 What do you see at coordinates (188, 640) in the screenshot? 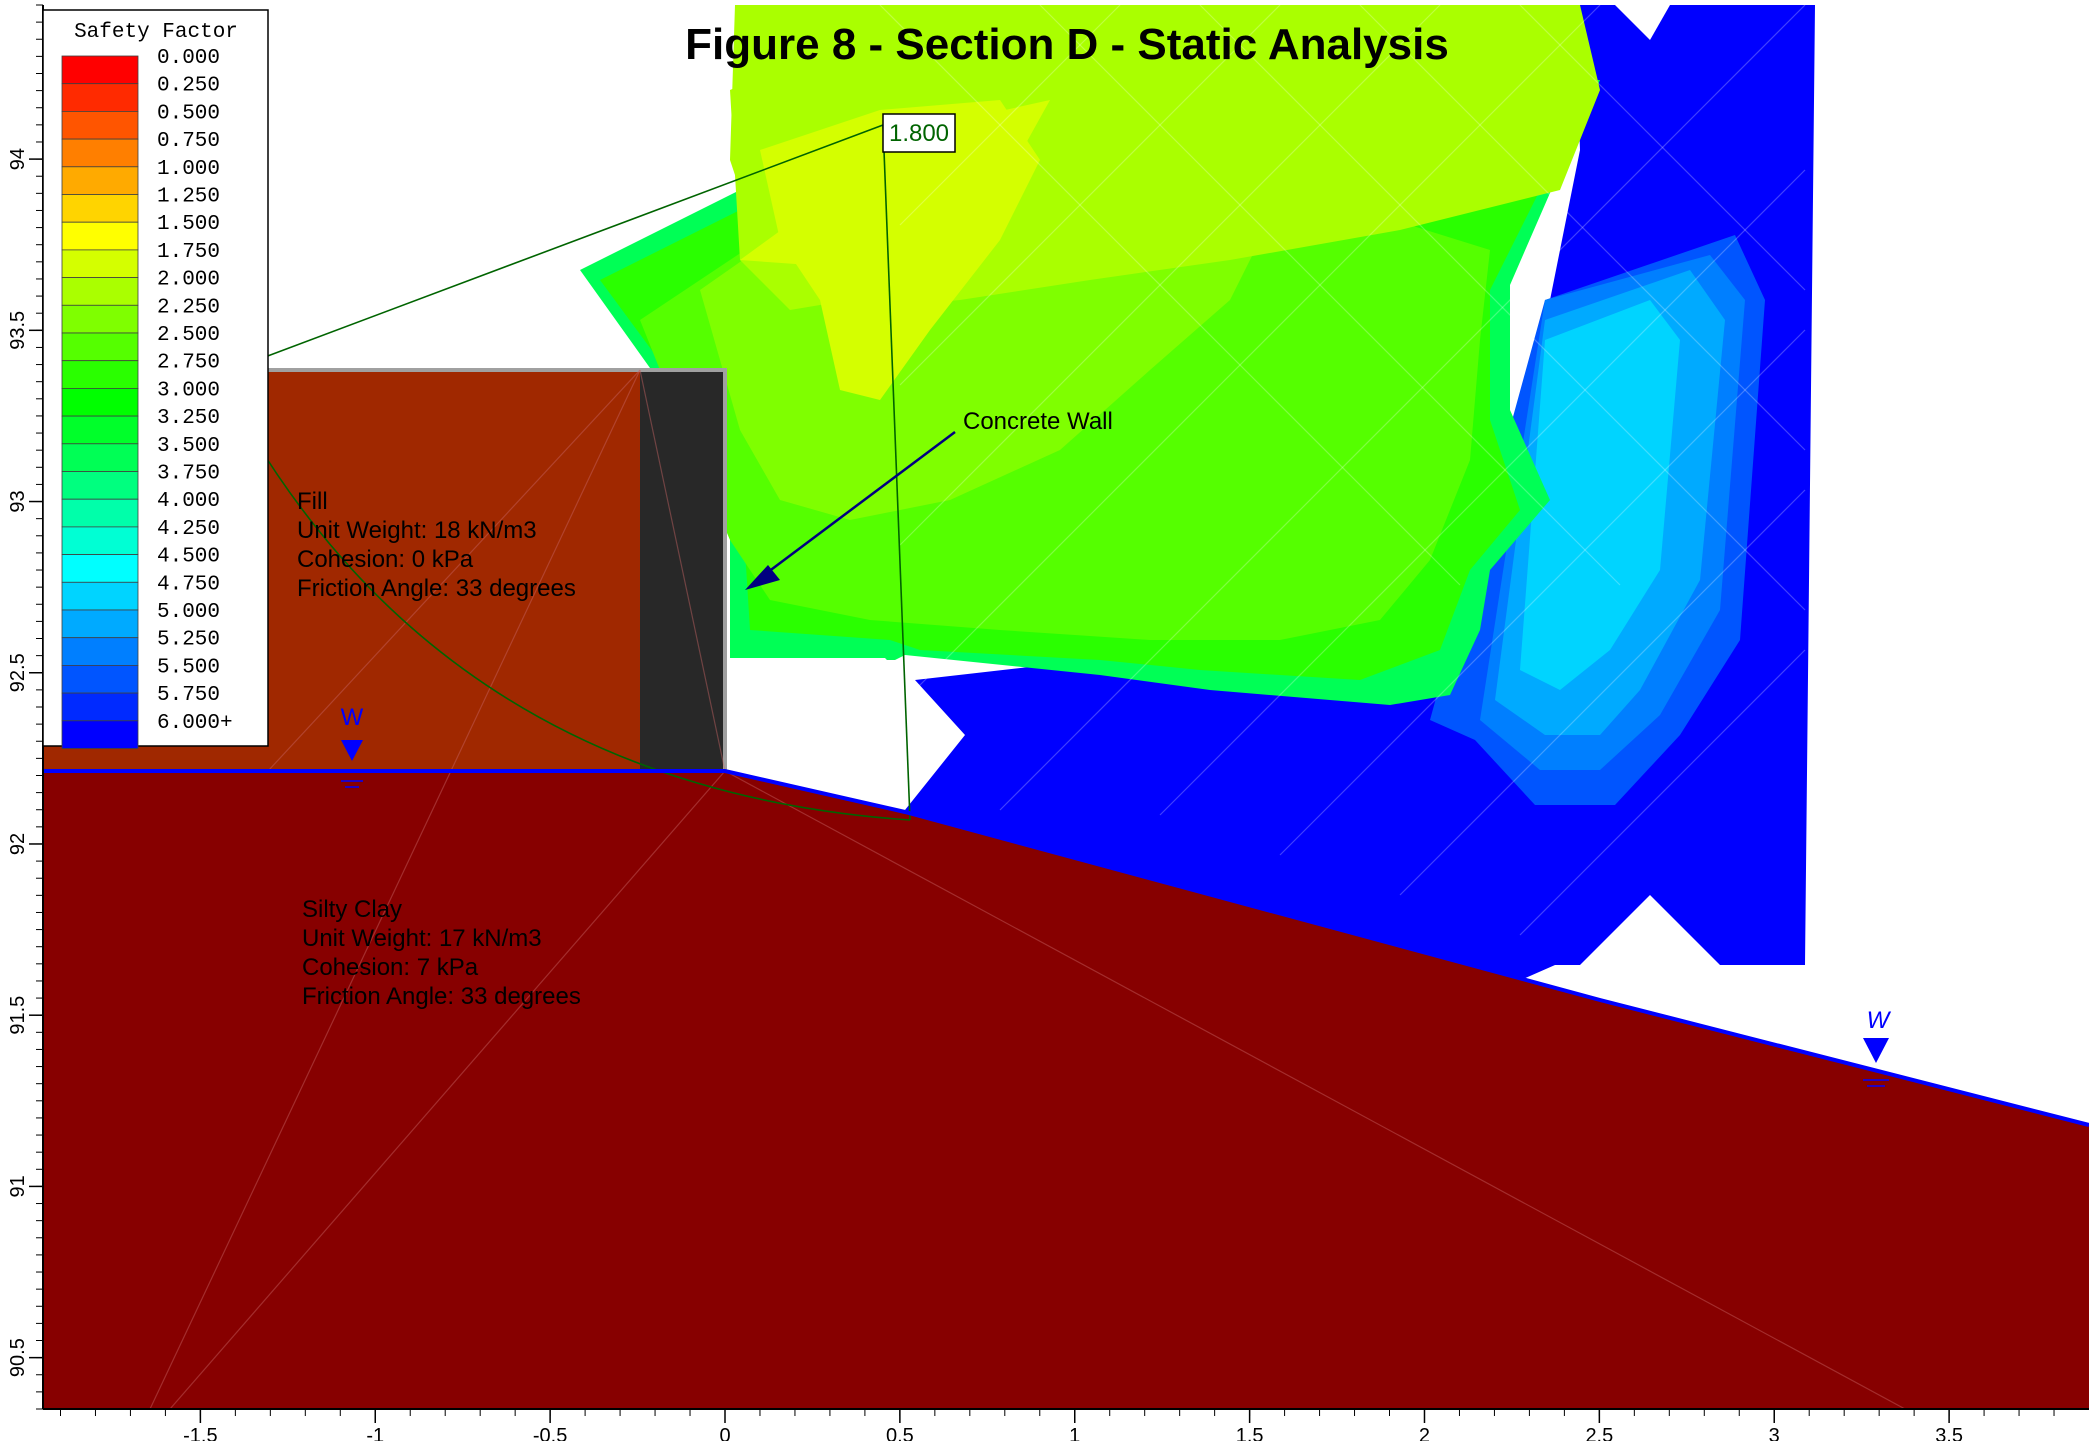
I see `legend-label: 5.250` at bounding box center [188, 640].